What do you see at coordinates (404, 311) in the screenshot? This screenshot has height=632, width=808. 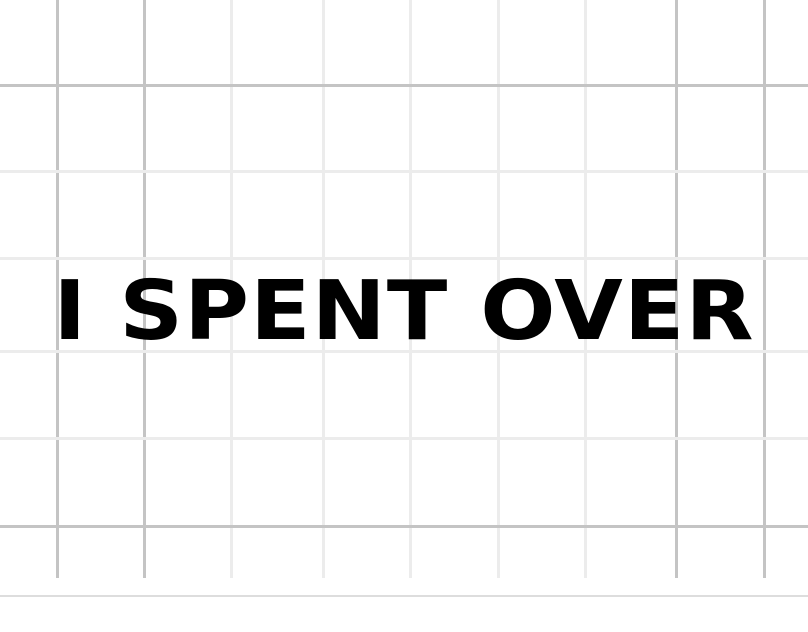 I see `headline-text: I SPENT OVER` at bounding box center [404, 311].